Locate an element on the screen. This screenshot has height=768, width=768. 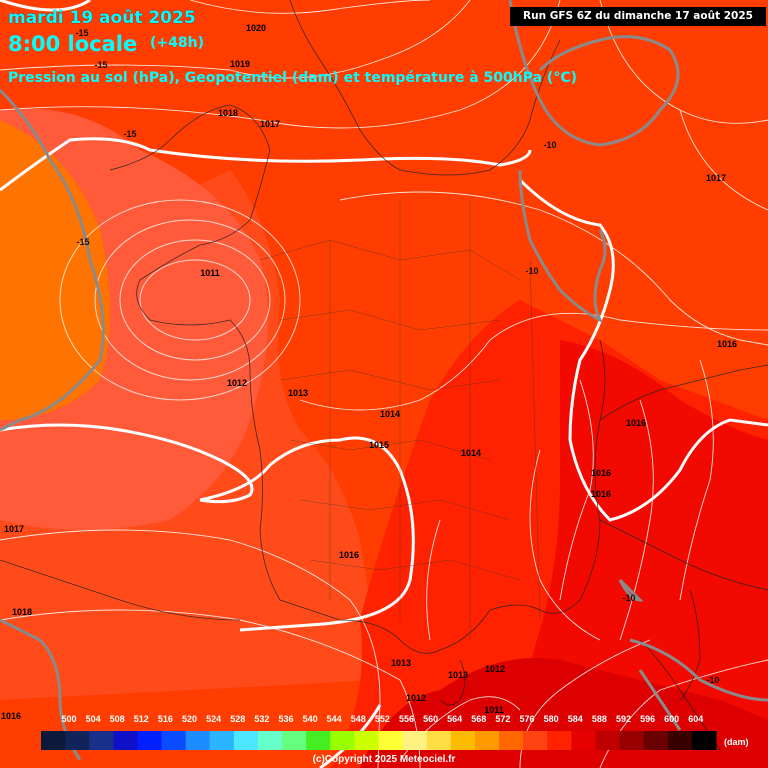
scale-tick-label: 532 is located at coordinates (262, 719).